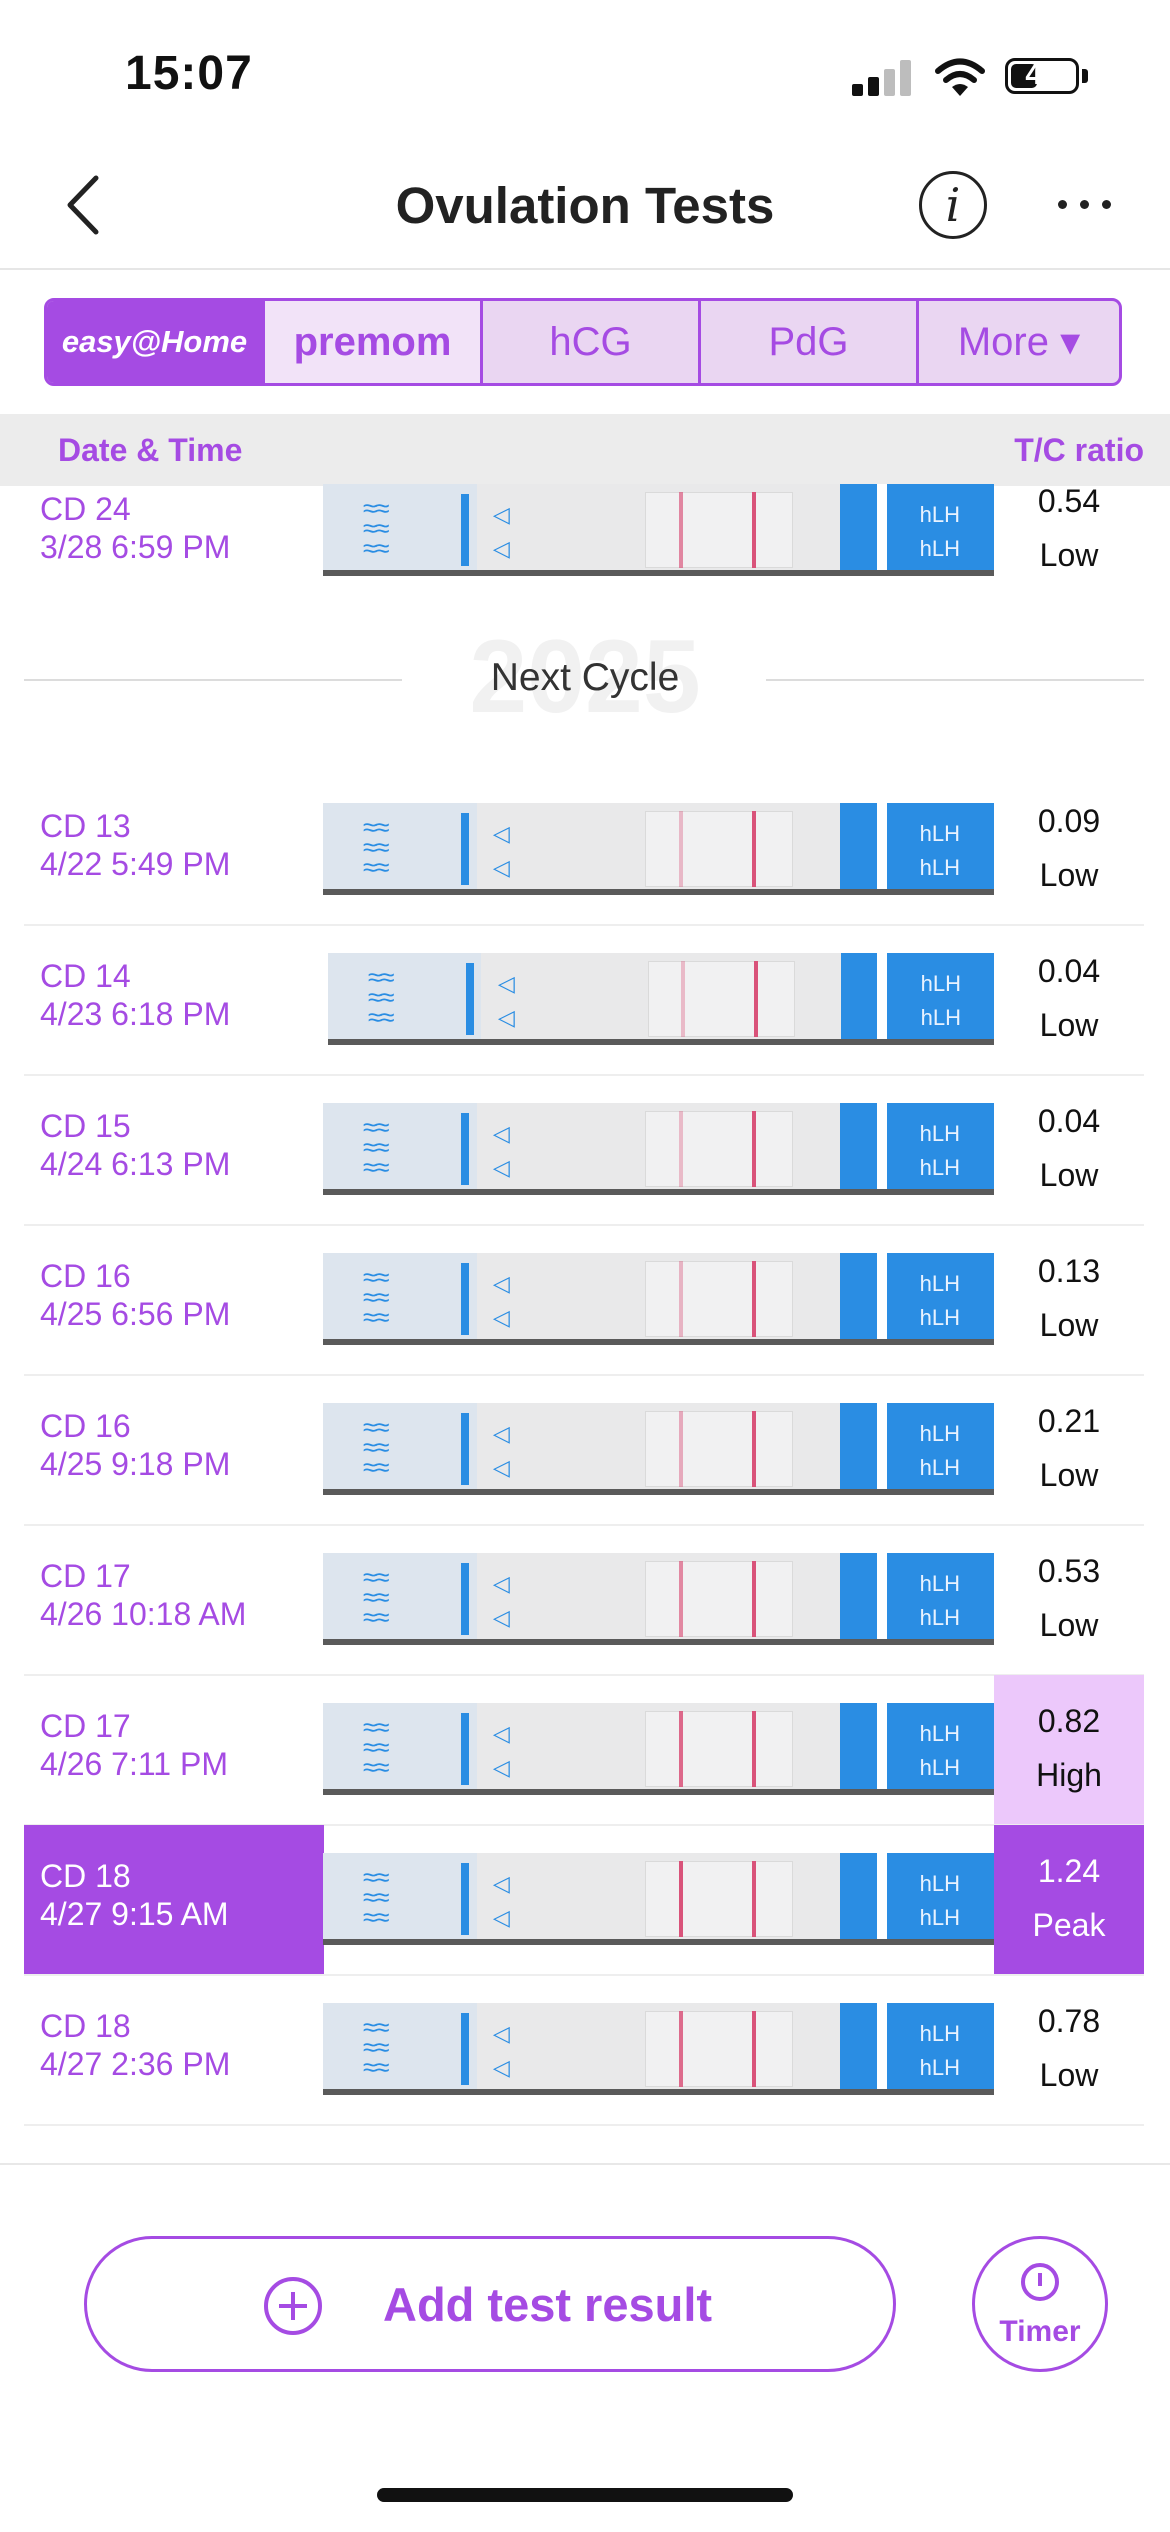 The height and width of the screenshot is (2532, 1170). Describe the element at coordinates (1040, 2304) in the screenshot. I see `timer-button: Timer` at that location.